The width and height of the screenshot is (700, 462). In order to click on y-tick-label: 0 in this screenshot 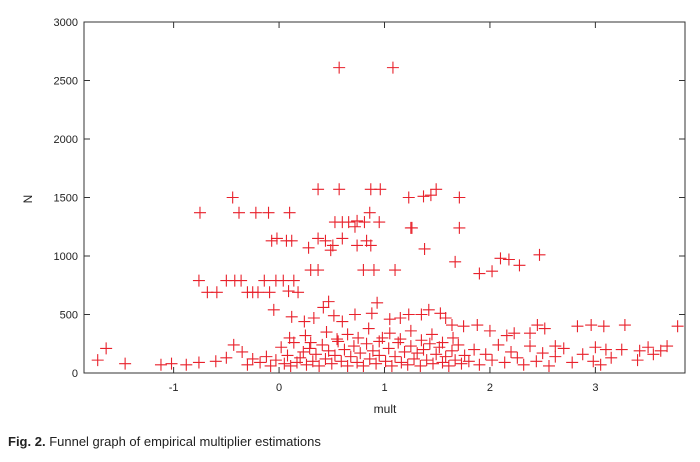, I will do `click(75, 374)`.